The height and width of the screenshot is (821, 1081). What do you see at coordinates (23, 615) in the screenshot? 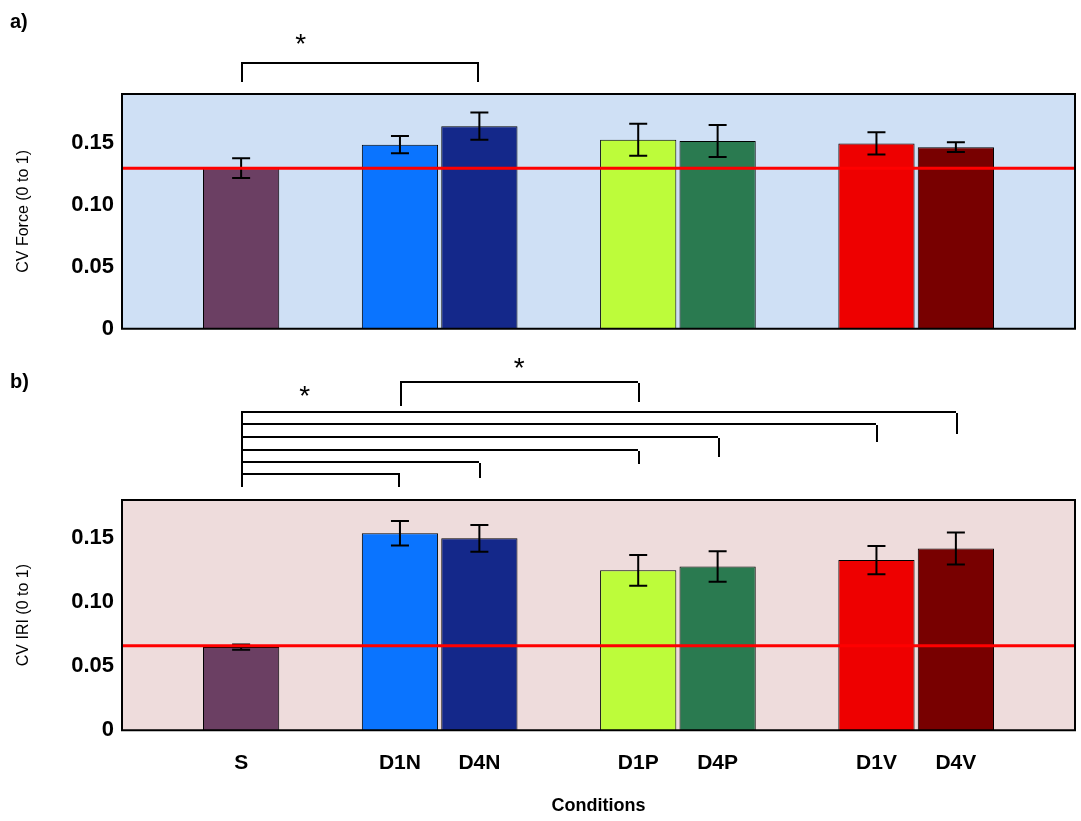
I see `y-axis-title: CV IRI (0 to 1)` at bounding box center [23, 615].